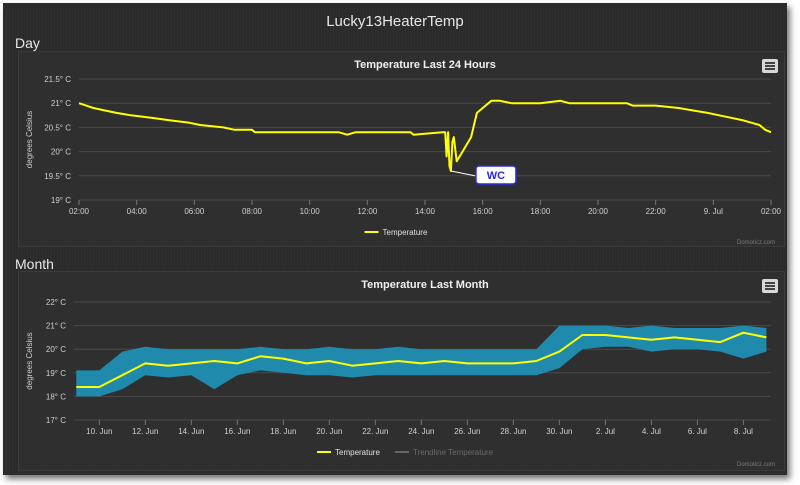 The image size is (800, 485). I want to click on range-band, so click(421, 361).